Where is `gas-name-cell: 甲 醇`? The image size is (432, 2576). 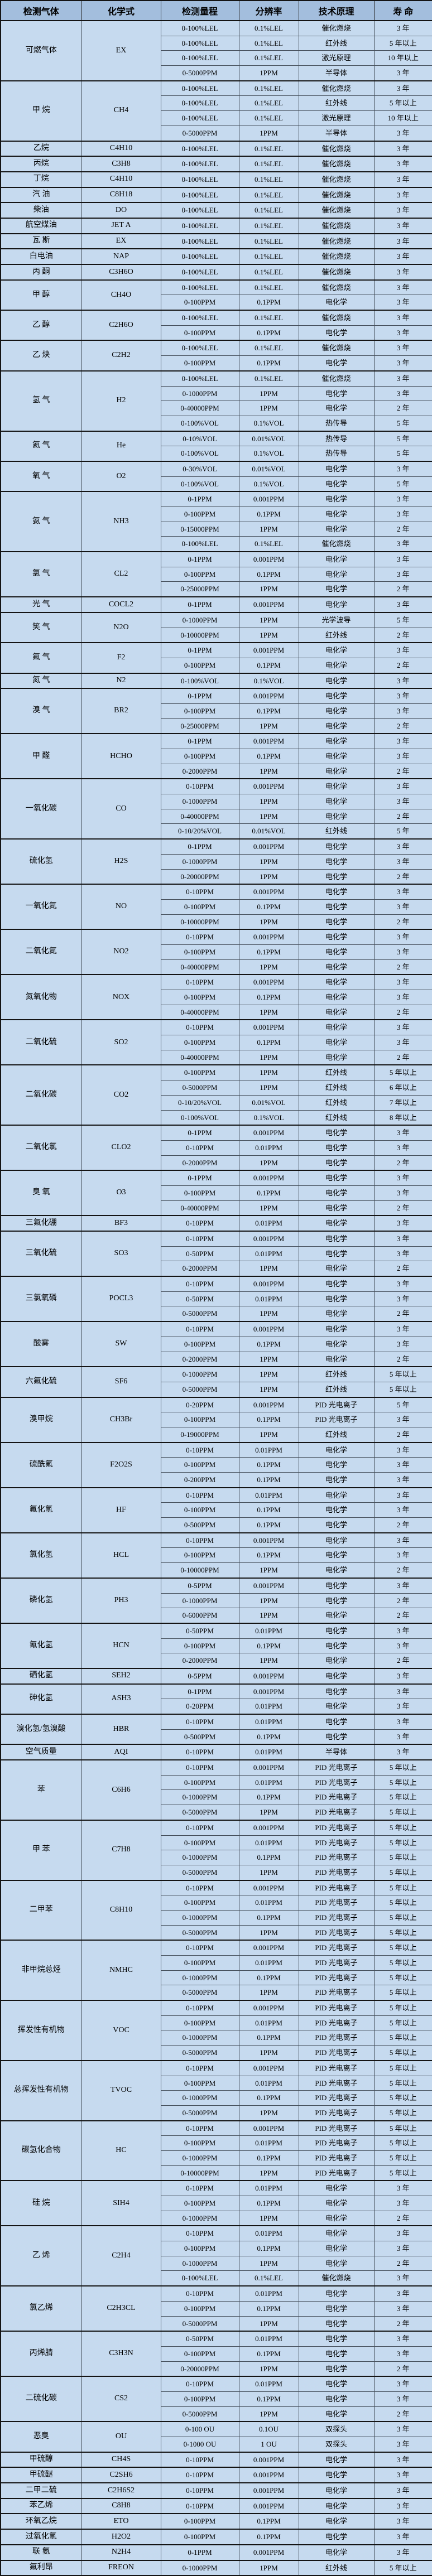 gas-name-cell: 甲 醇 is located at coordinates (41, 295).